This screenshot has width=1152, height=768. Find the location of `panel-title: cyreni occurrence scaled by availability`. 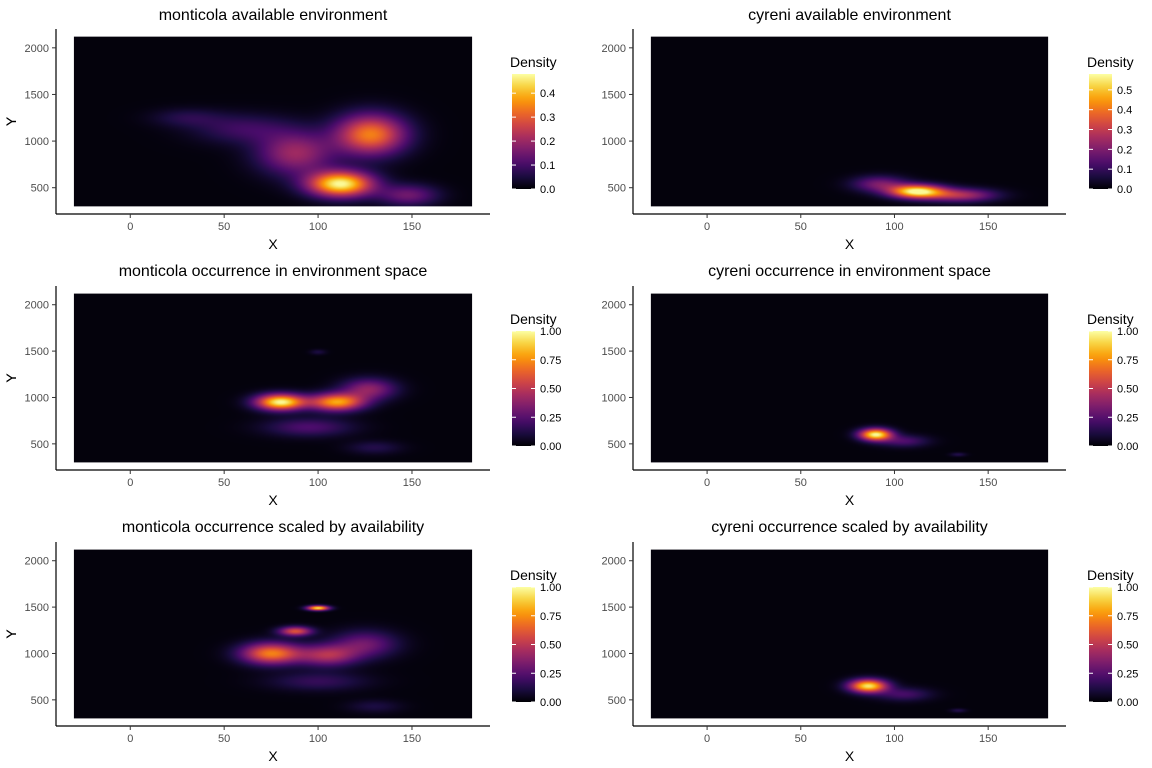

panel-title: cyreni occurrence scaled by availability is located at coordinates (849, 527).